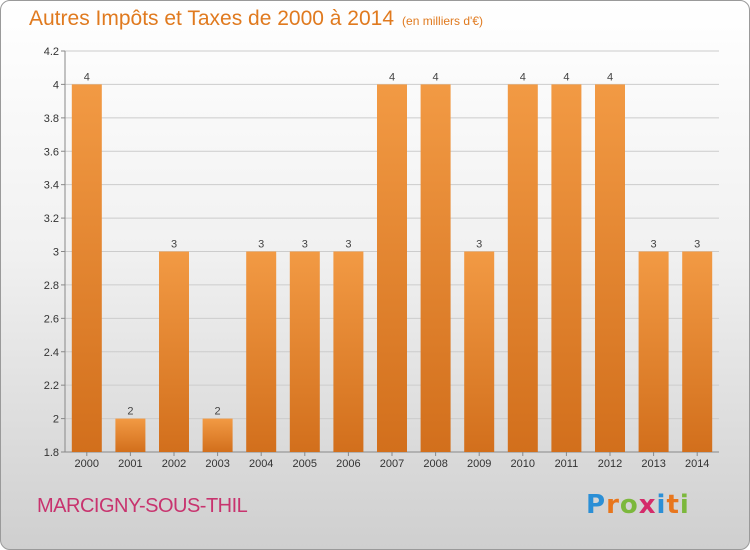 Image resolution: width=750 pixels, height=550 pixels. Describe the element at coordinates (673, 505) in the screenshot. I see `logo-letter: t` at that location.